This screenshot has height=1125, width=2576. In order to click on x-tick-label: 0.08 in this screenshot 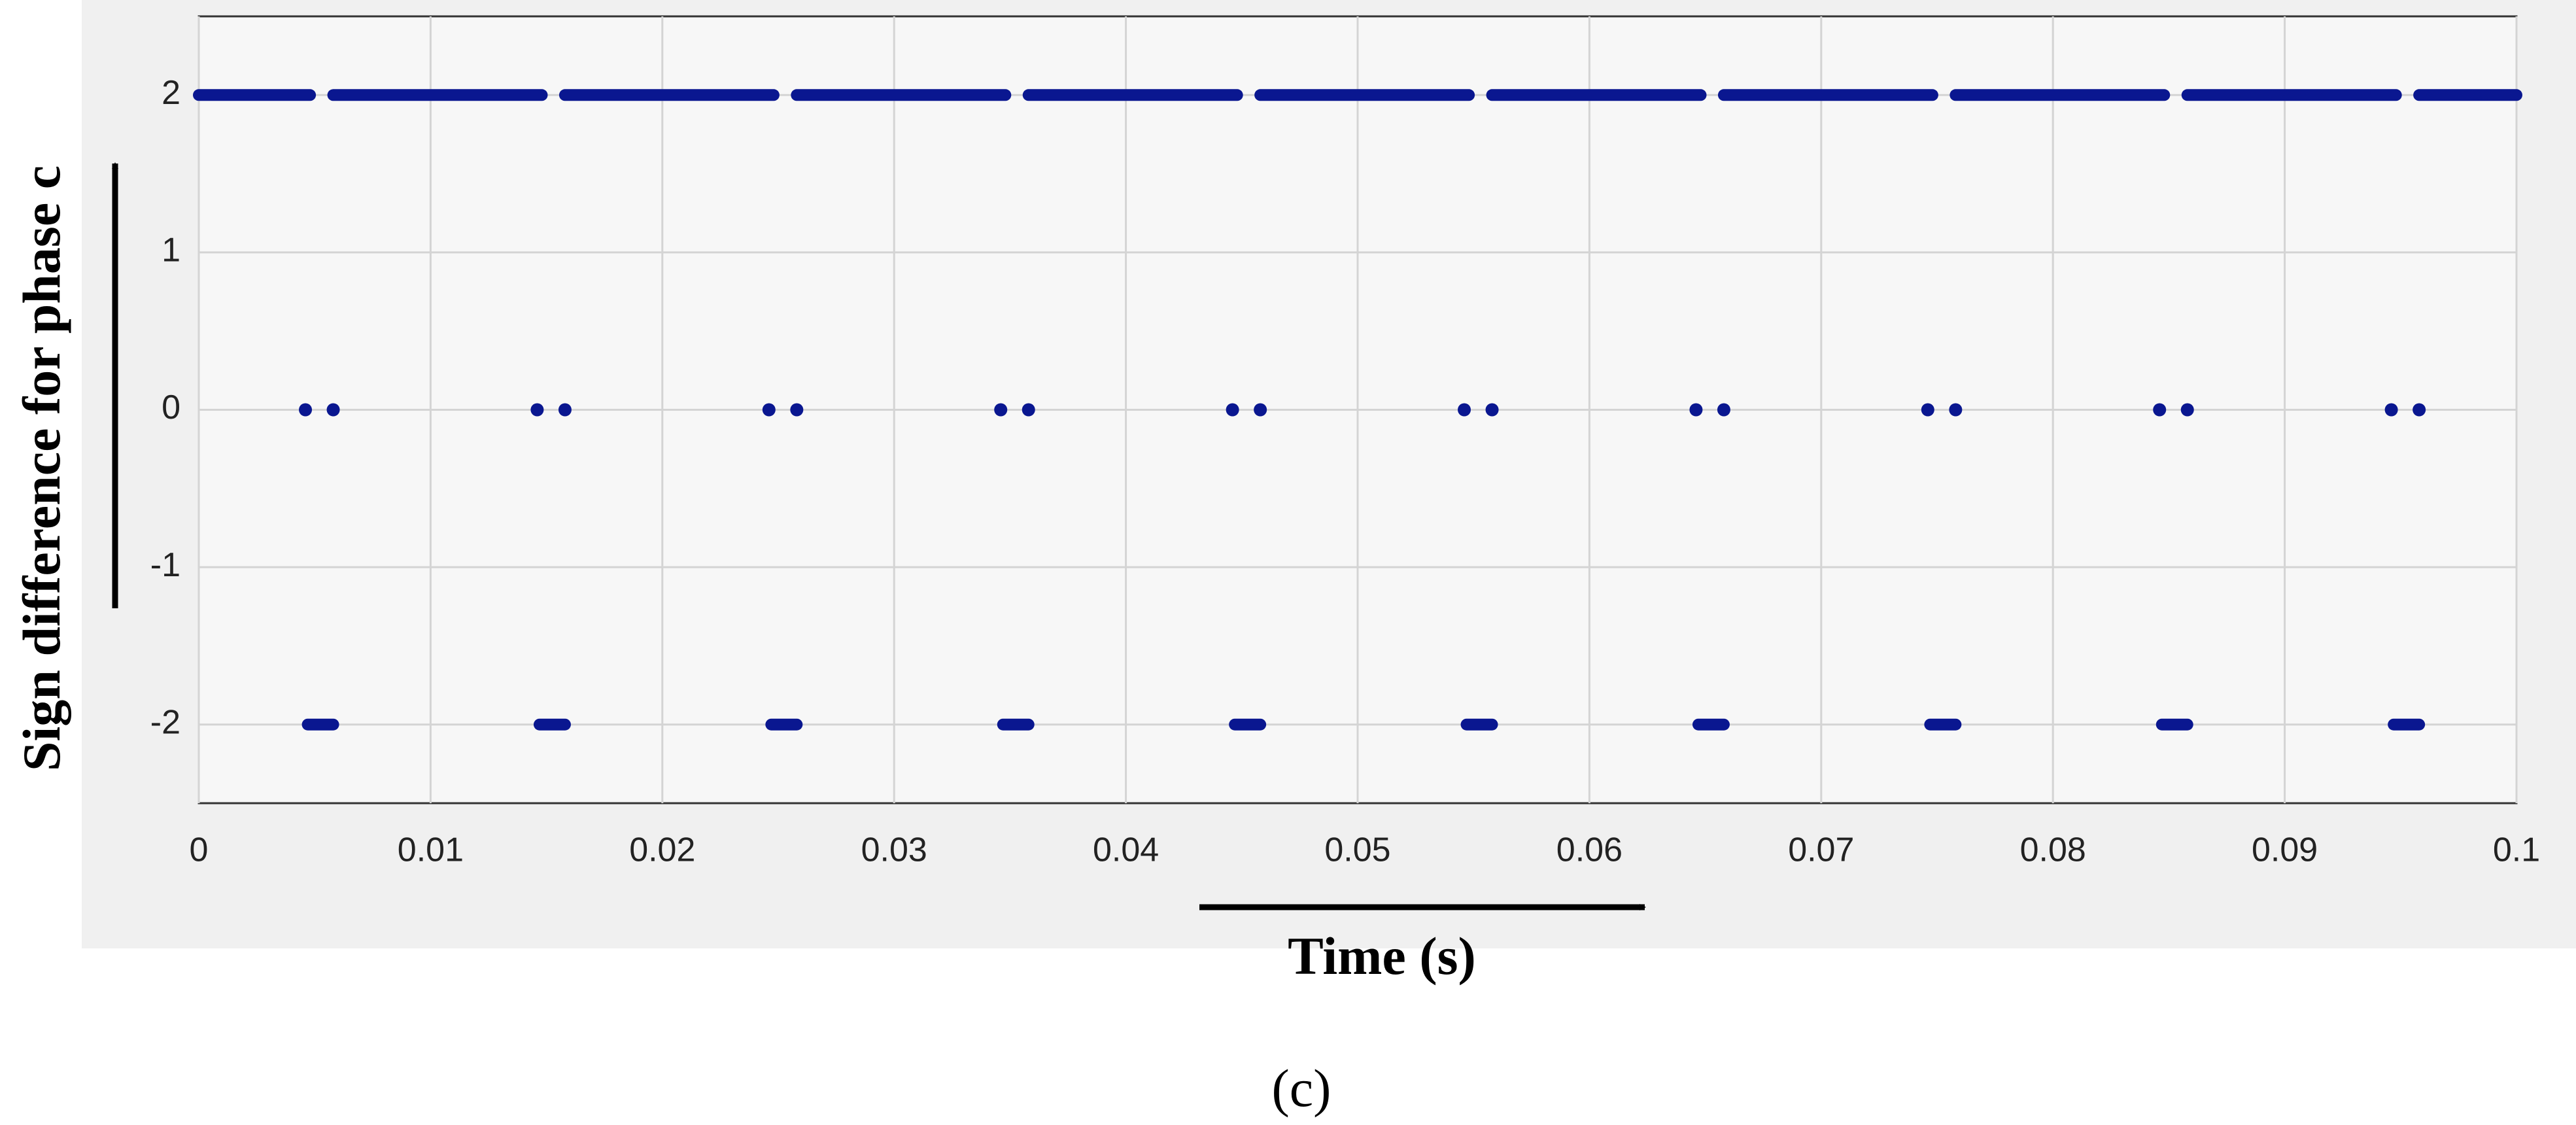, I will do `click(2053, 850)`.